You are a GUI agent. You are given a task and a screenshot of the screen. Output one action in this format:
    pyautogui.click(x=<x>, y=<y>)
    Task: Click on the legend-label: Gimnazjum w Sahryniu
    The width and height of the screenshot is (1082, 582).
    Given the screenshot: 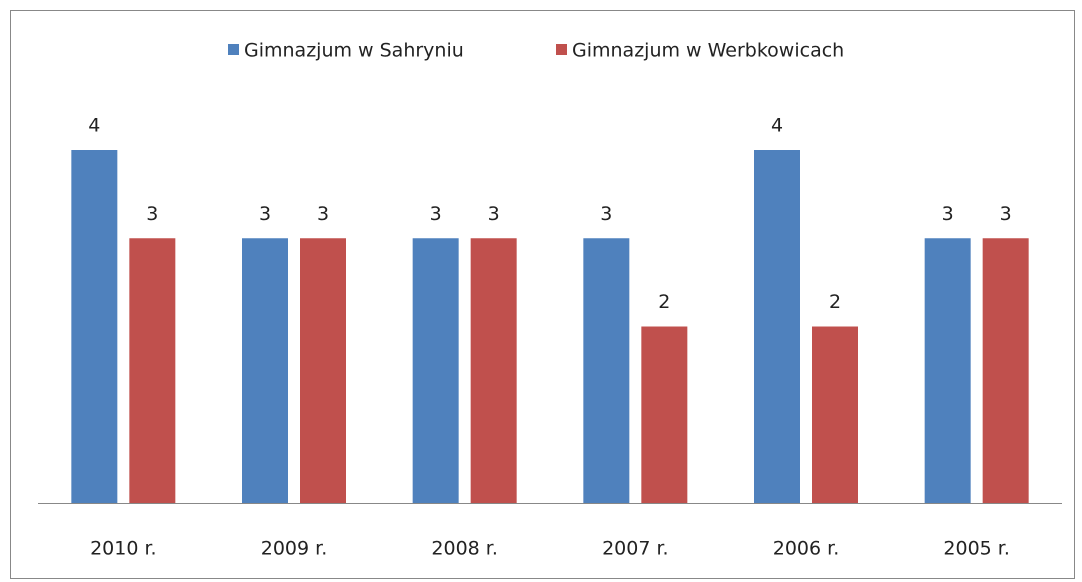 What is the action you would take?
    pyautogui.click(x=354, y=51)
    